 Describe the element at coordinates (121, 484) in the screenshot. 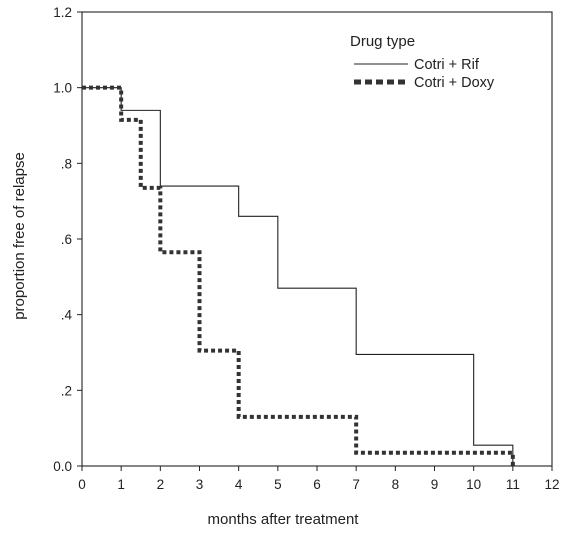

I see `x-tick-label: 1` at that location.